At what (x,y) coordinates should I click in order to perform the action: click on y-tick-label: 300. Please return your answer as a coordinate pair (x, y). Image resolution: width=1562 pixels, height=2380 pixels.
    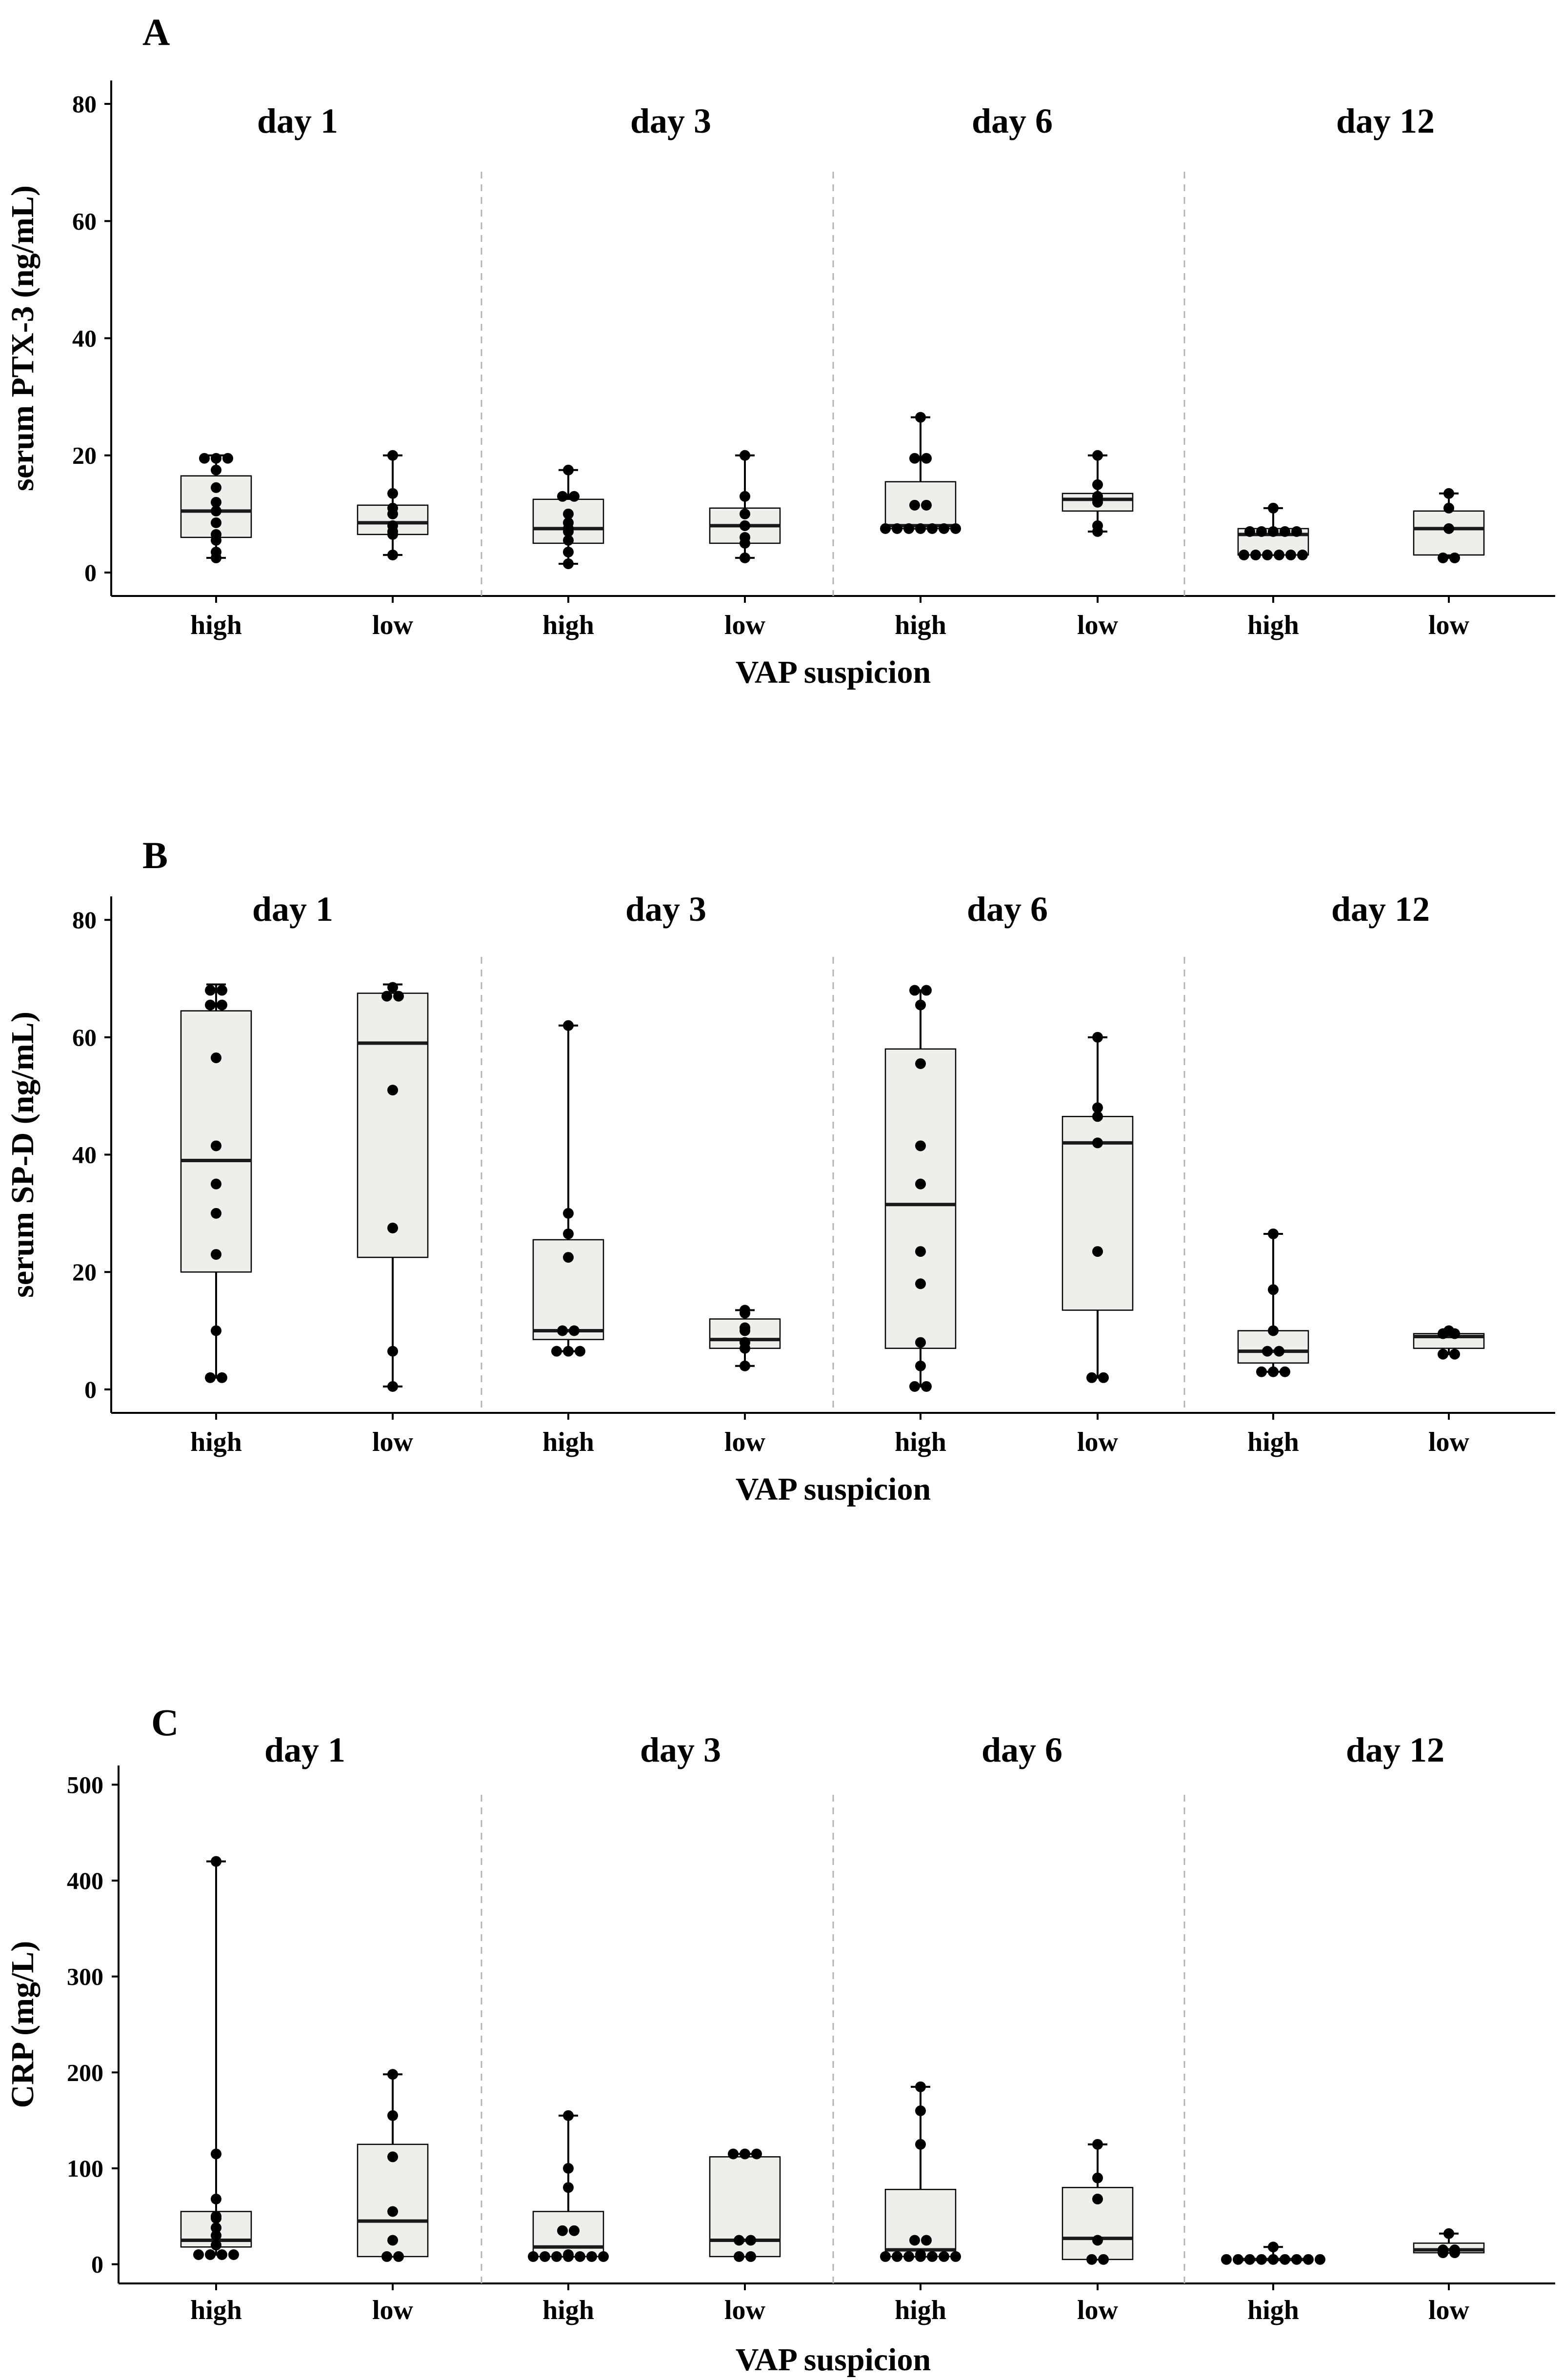
    Looking at the image, I should click on (85, 1976).